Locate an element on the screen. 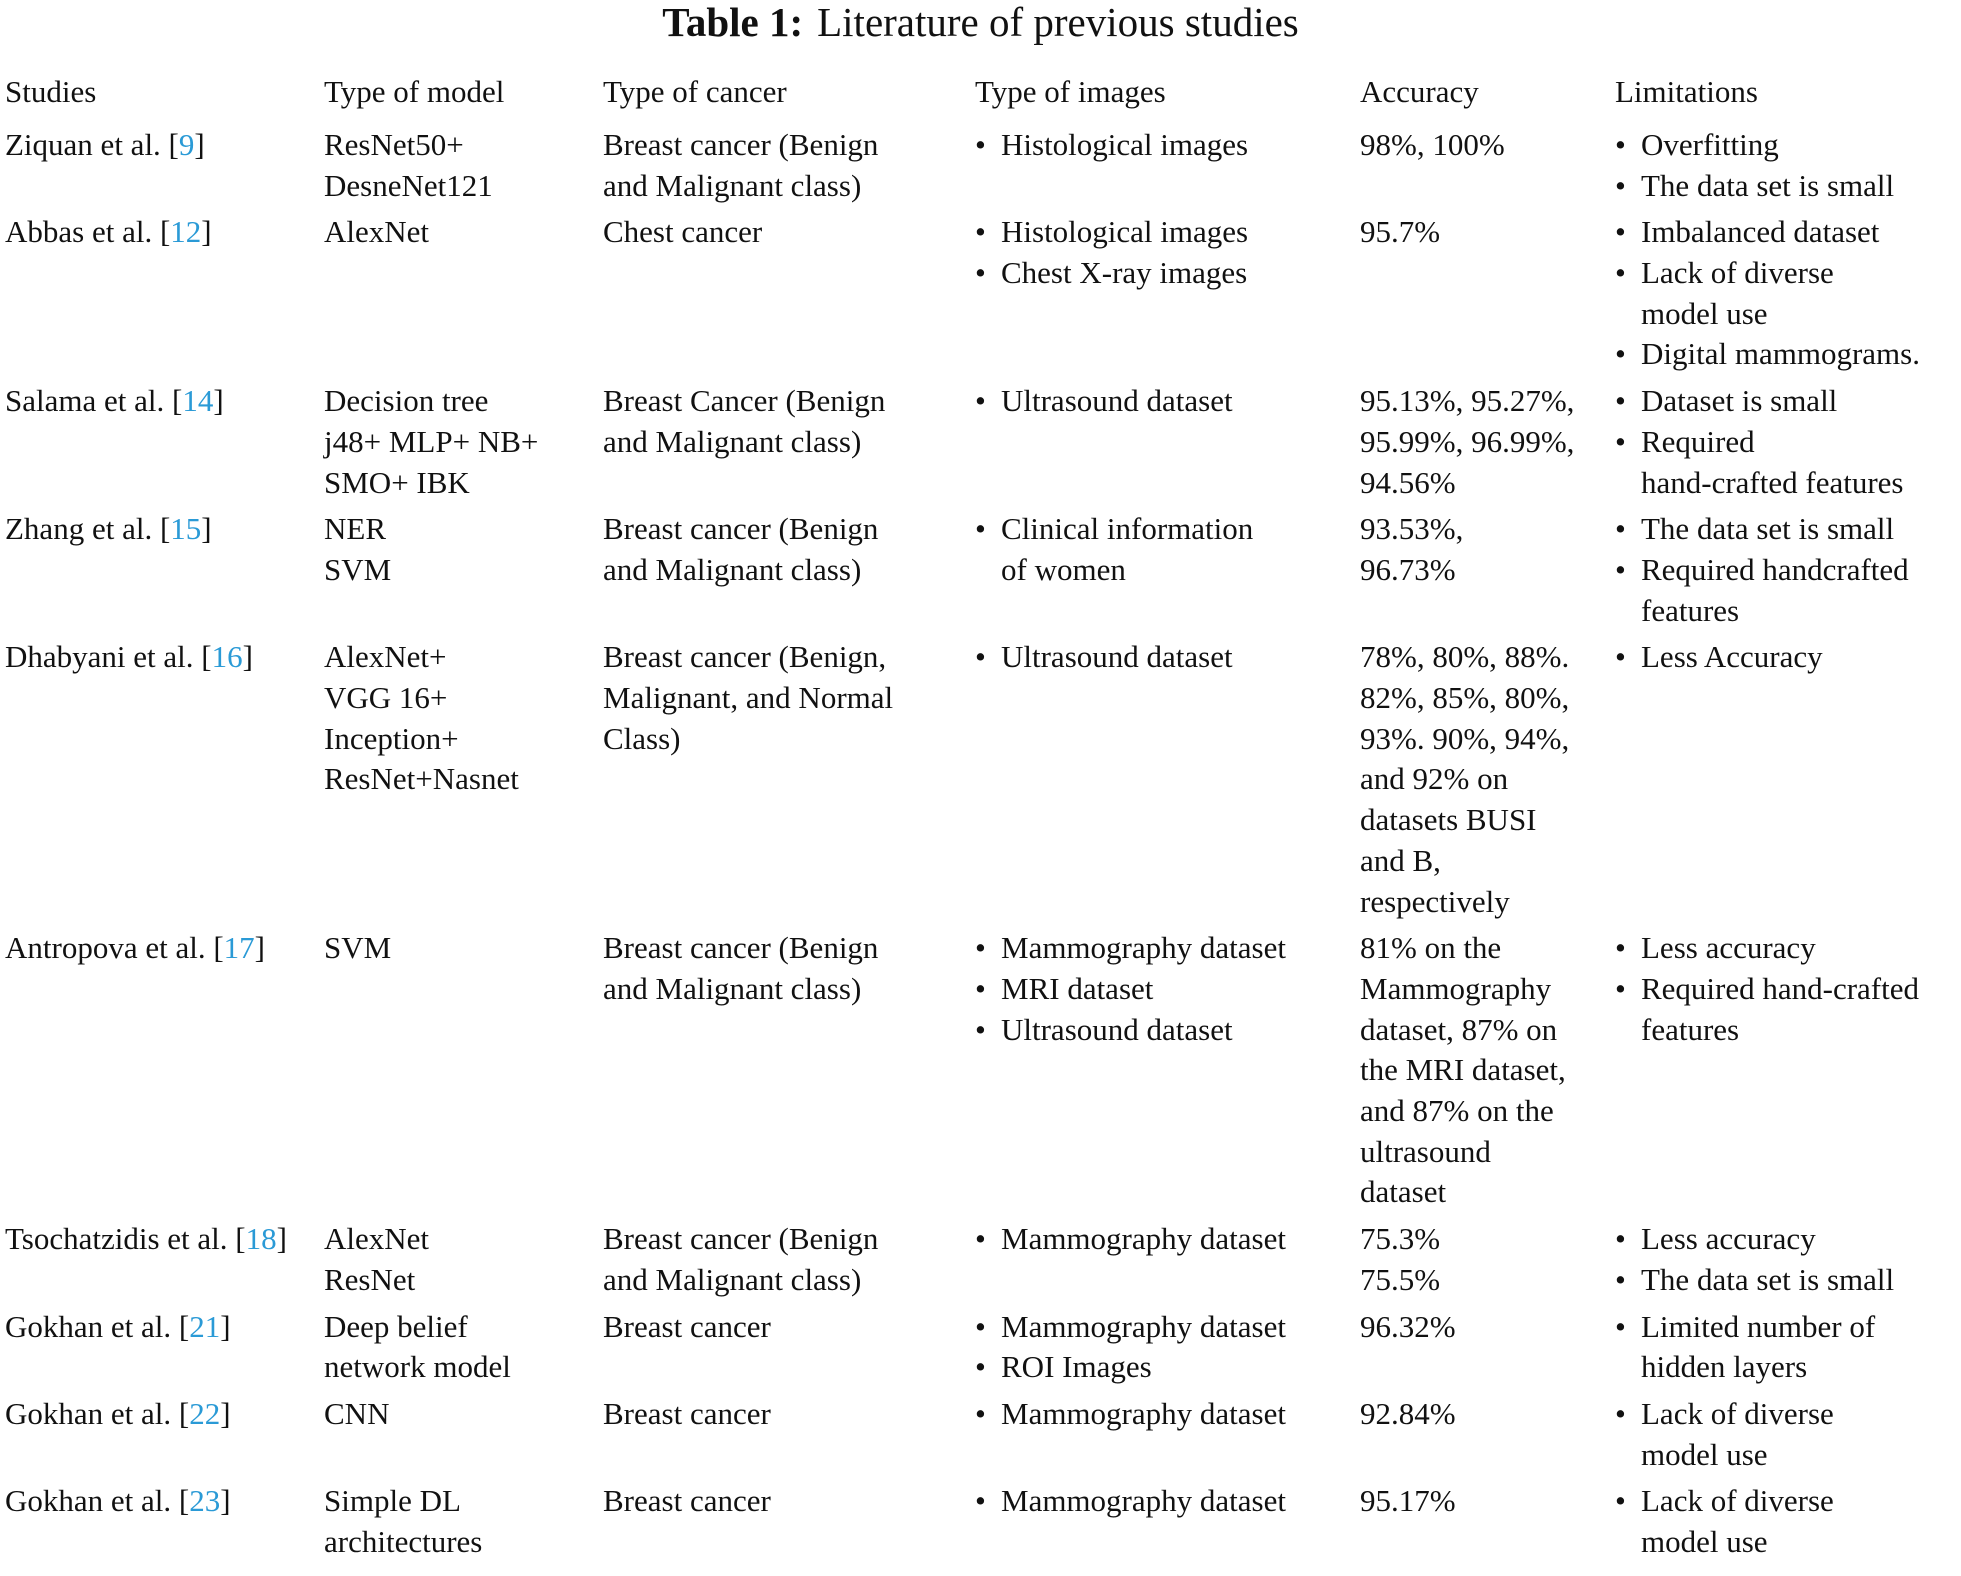  table-cell: Mammography dataset is located at coordinates (1130, 1414).